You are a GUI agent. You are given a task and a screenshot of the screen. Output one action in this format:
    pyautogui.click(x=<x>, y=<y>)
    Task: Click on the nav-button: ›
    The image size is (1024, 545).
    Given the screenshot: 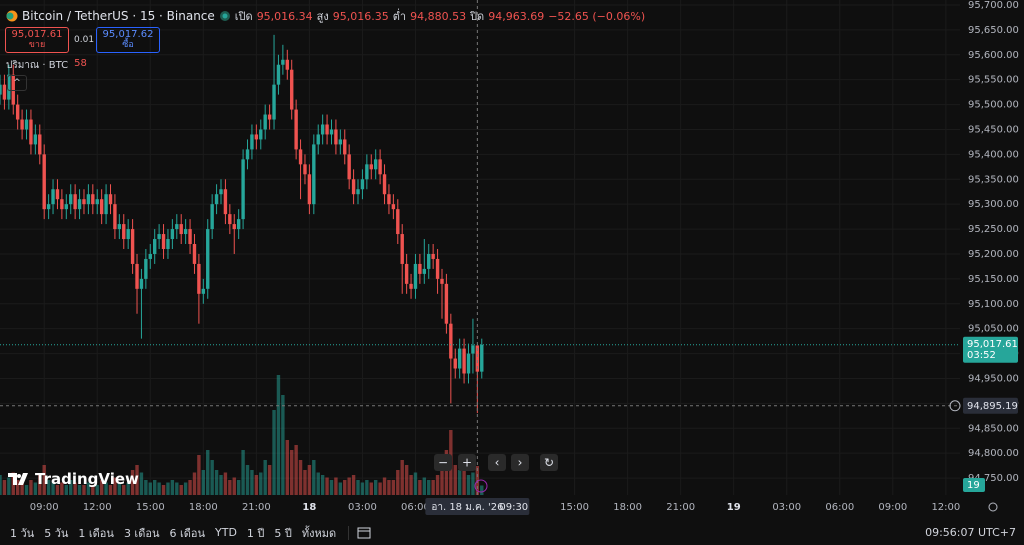 What is the action you would take?
    pyautogui.click(x=520, y=462)
    